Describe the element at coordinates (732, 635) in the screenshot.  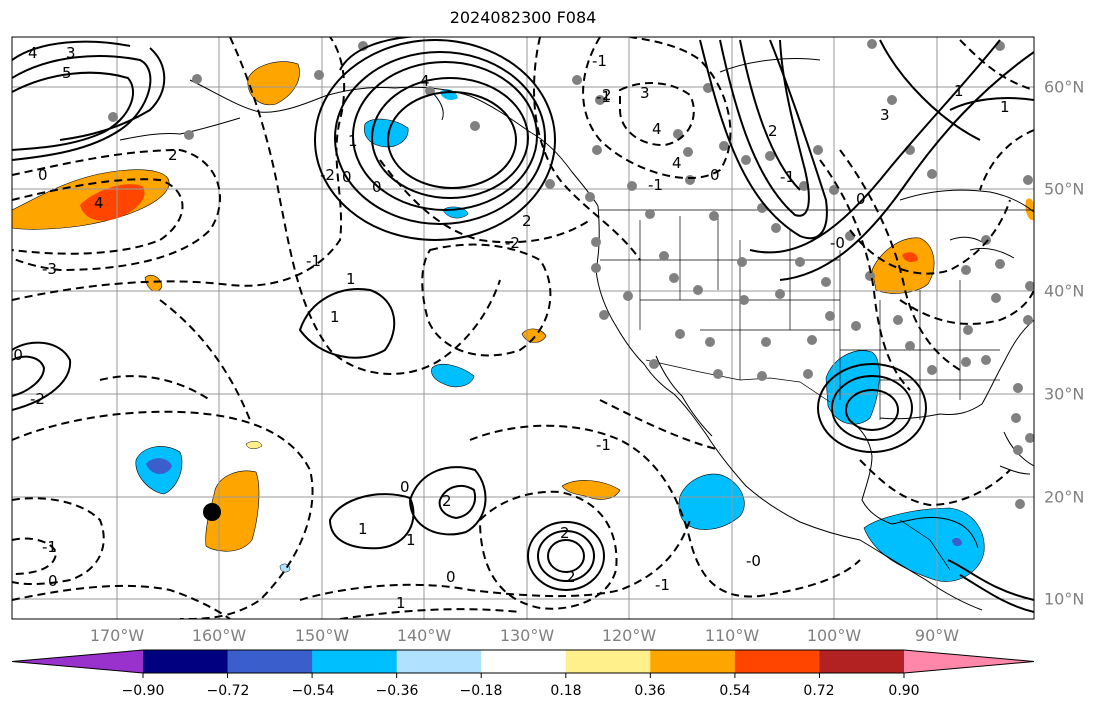
I see `lon-label: 110°W` at that location.